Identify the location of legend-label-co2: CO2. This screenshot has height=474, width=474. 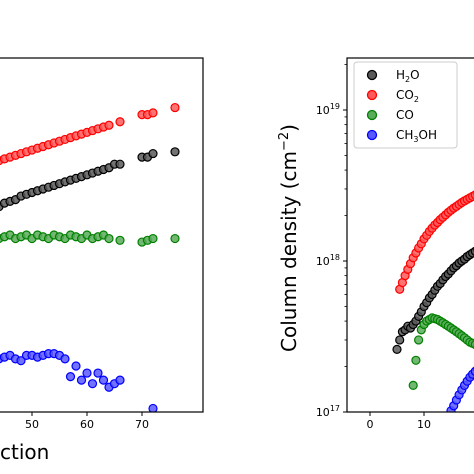
(407, 96).